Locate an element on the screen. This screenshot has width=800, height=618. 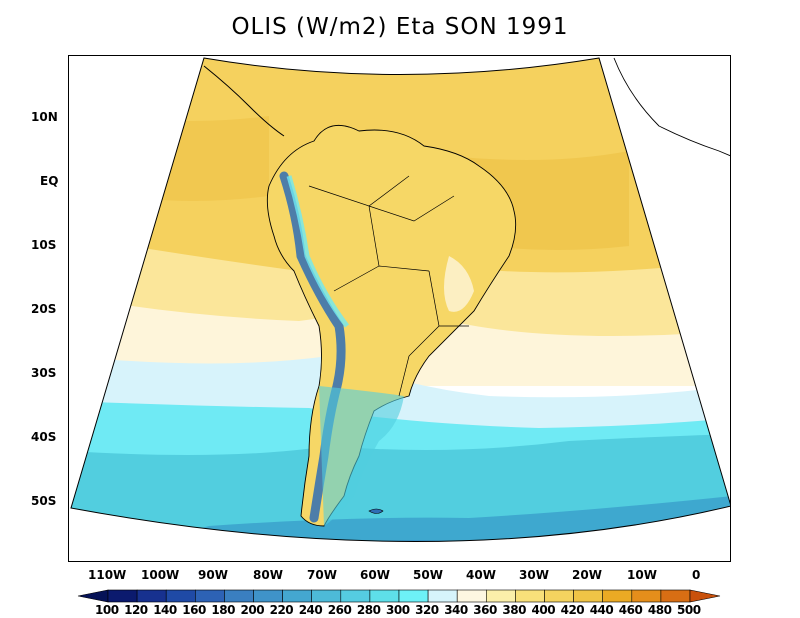
lon-label-50w: 50W is located at coordinates (428, 575).